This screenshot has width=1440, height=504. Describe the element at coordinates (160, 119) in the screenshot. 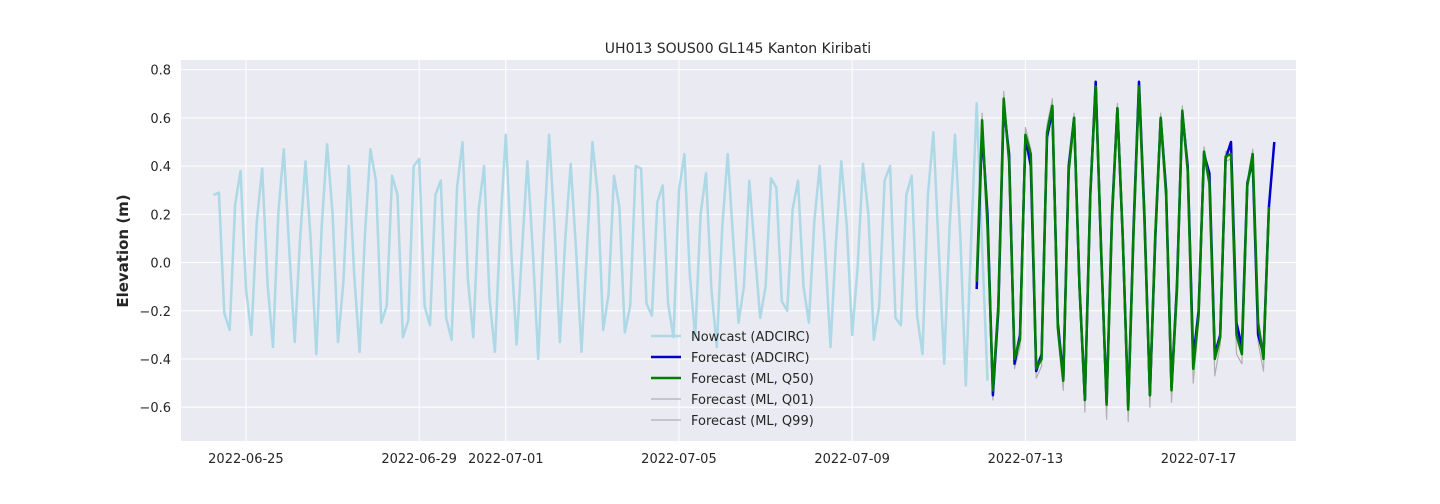

I see `y-tick-label: 0.6` at that location.